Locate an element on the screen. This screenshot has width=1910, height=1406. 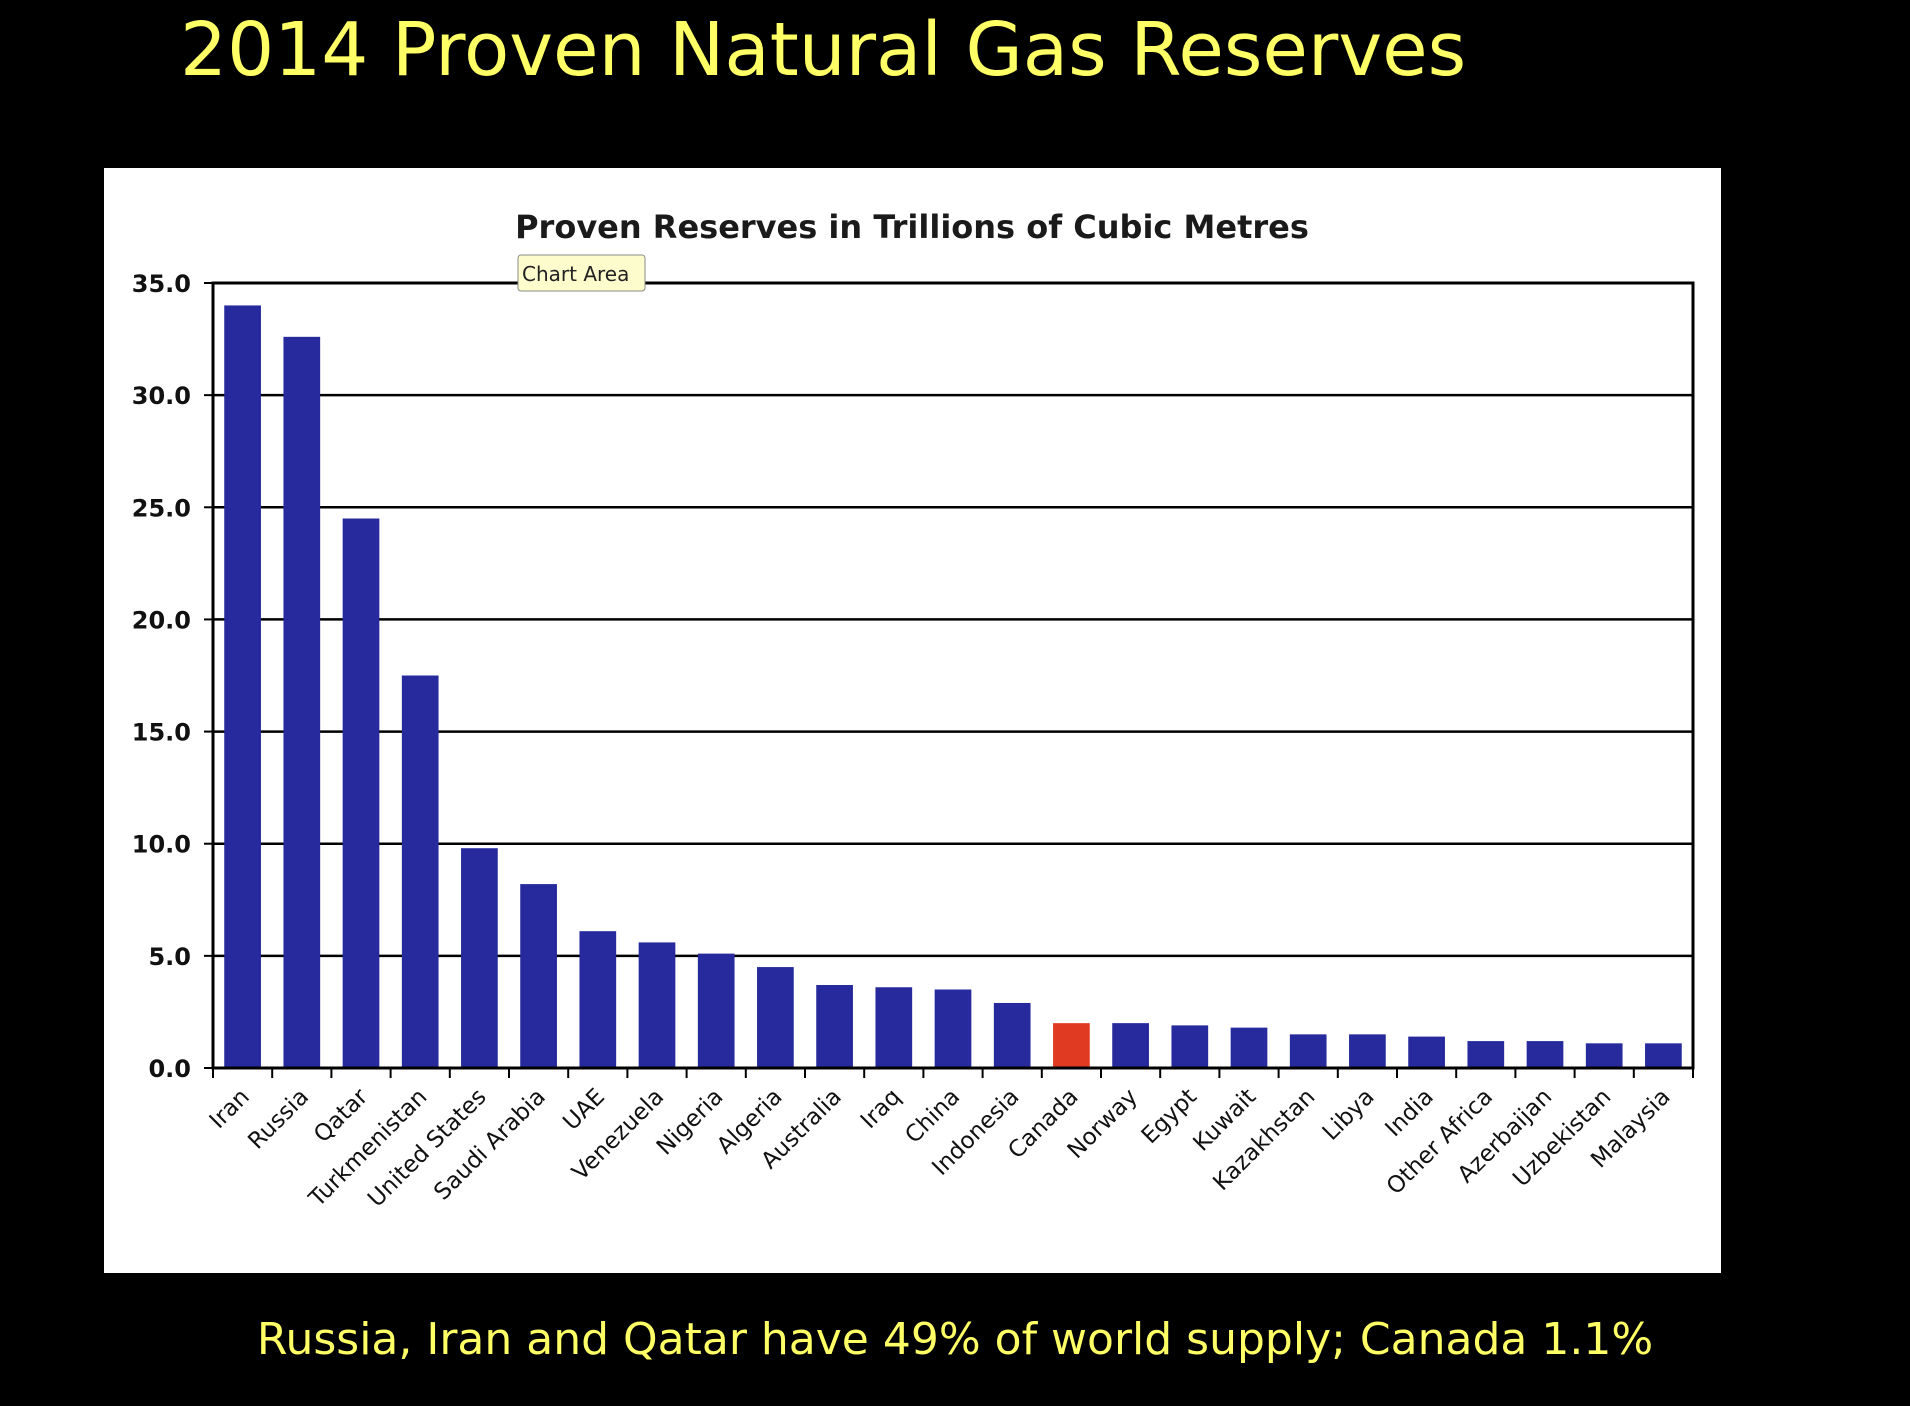
chart-area-tooltip: Chart Area is located at coordinates (581, 273).